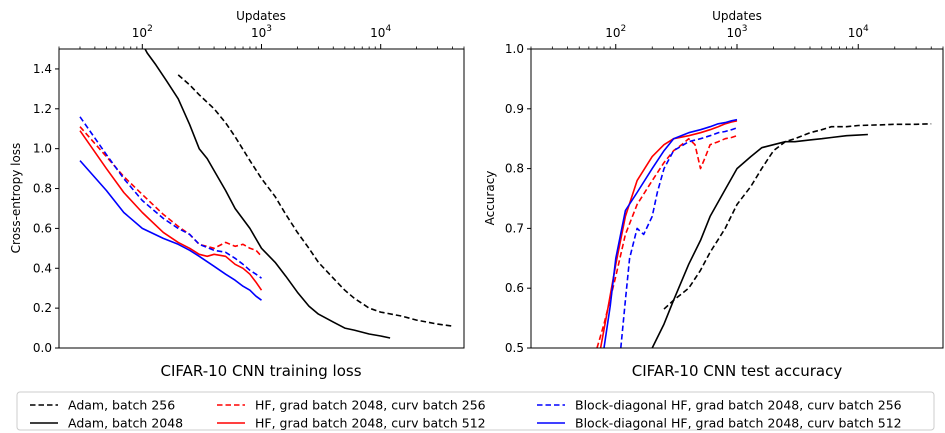 The width and height of the screenshot is (945, 433). Describe the element at coordinates (42, 308) in the screenshot. I see `training-loss-ytick-label-1: 0.2` at that location.